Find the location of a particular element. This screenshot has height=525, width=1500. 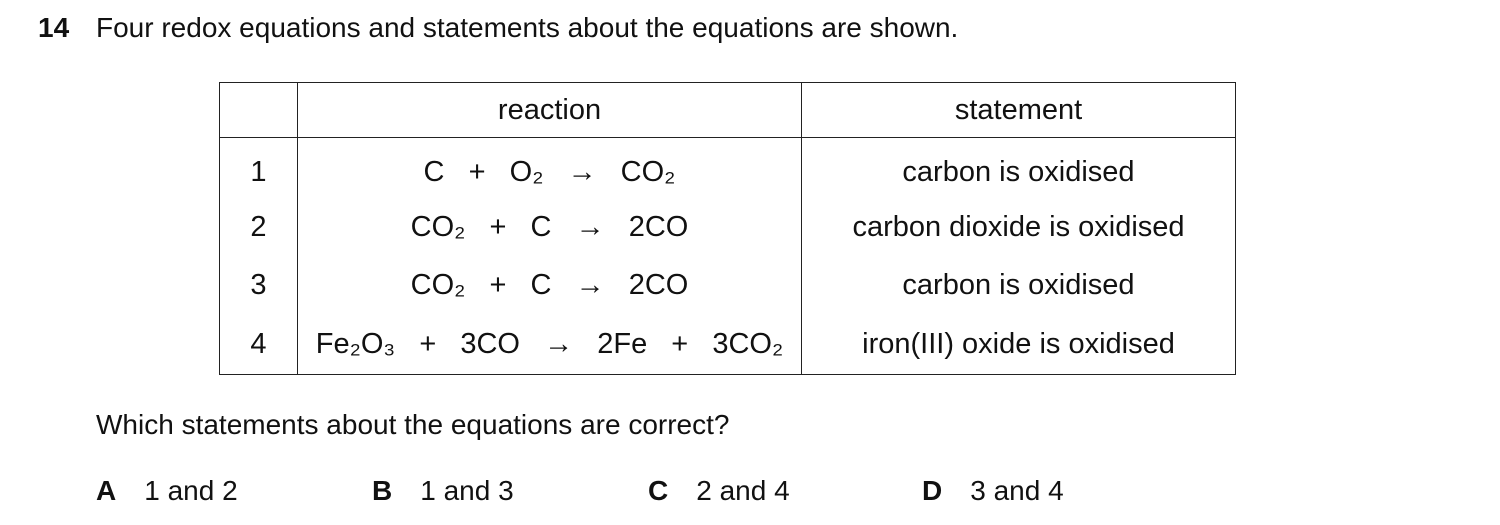

option-c: C 2 and 4 is located at coordinates (719, 491).